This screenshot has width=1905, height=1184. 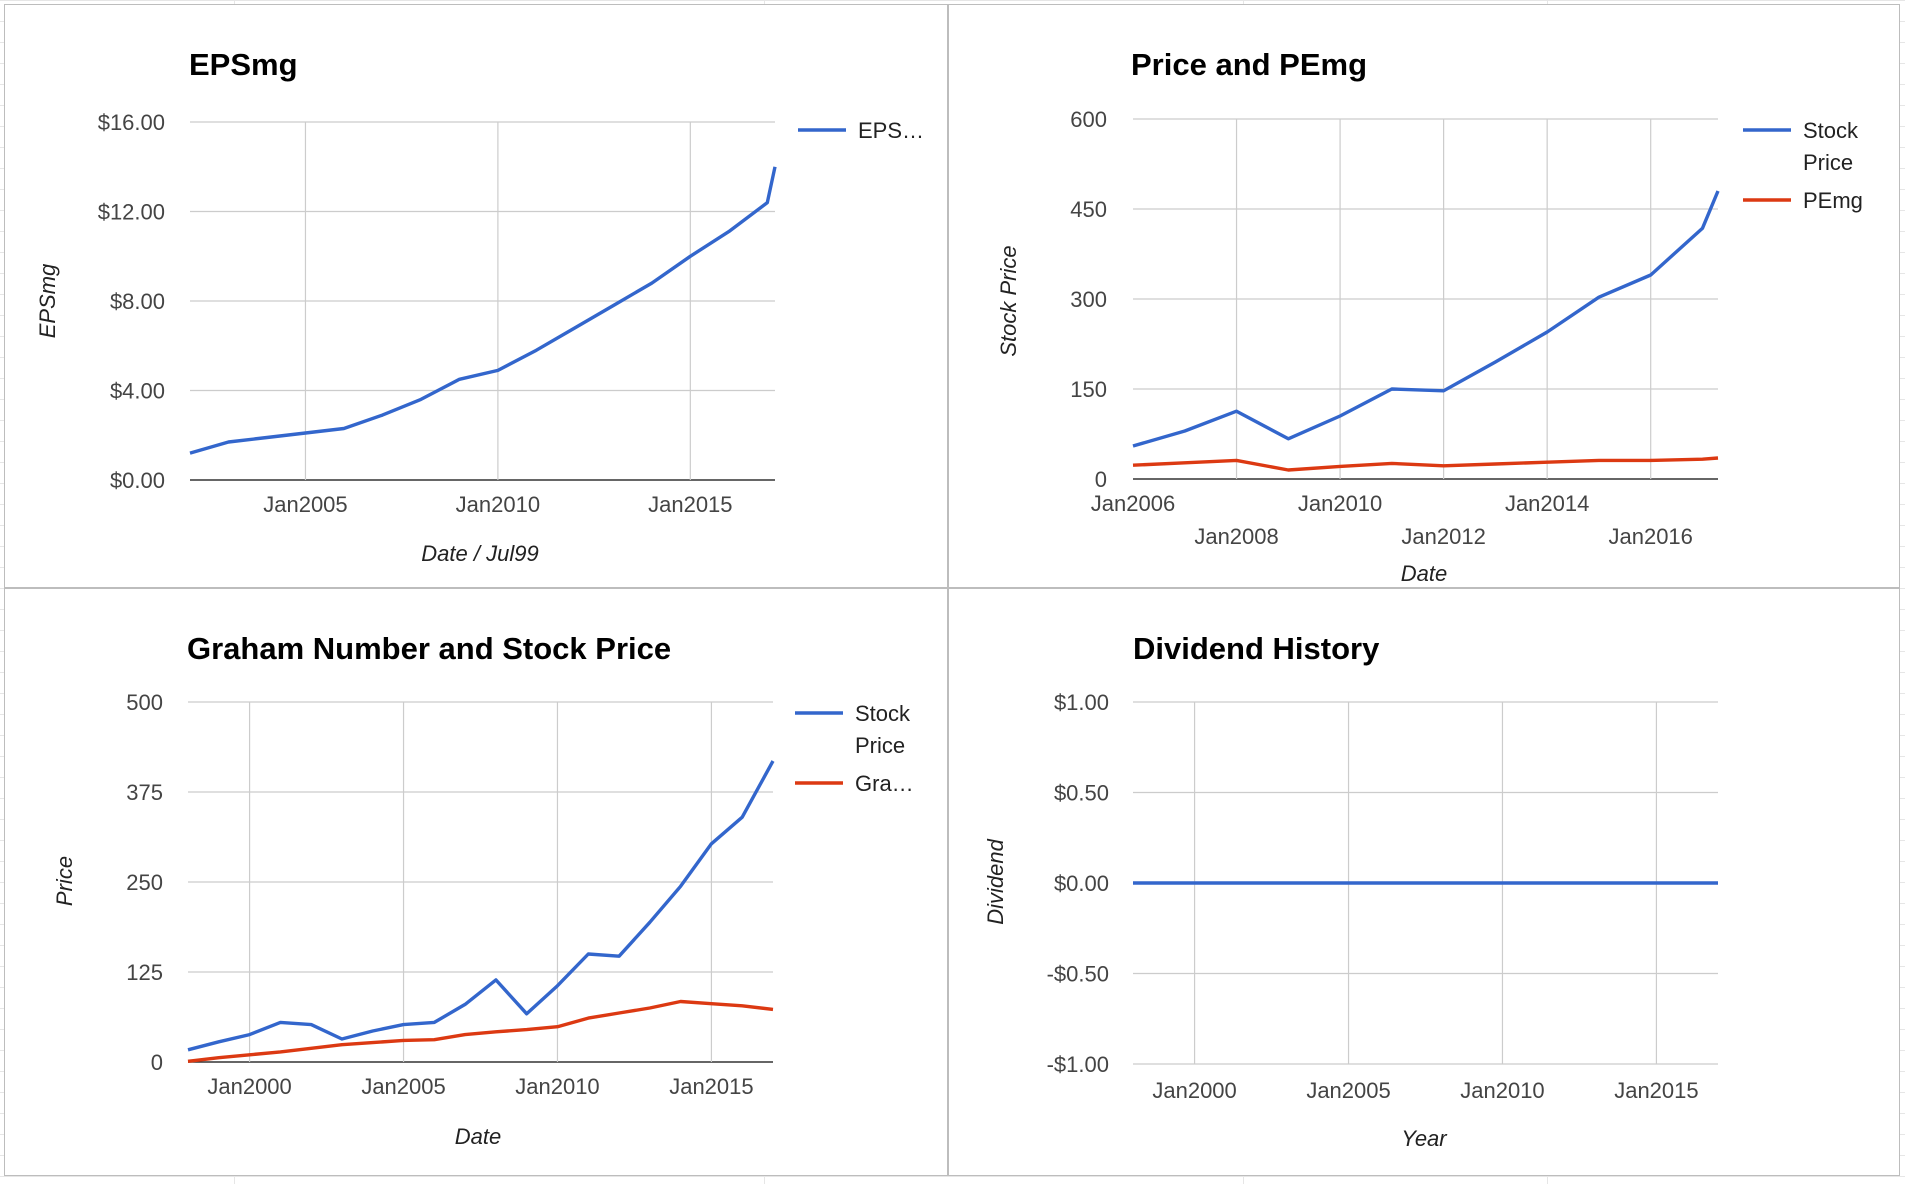 What do you see at coordinates (479, 553) in the screenshot?
I see `x-axis-label: Date / Jul99` at bounding box center [479, 553].